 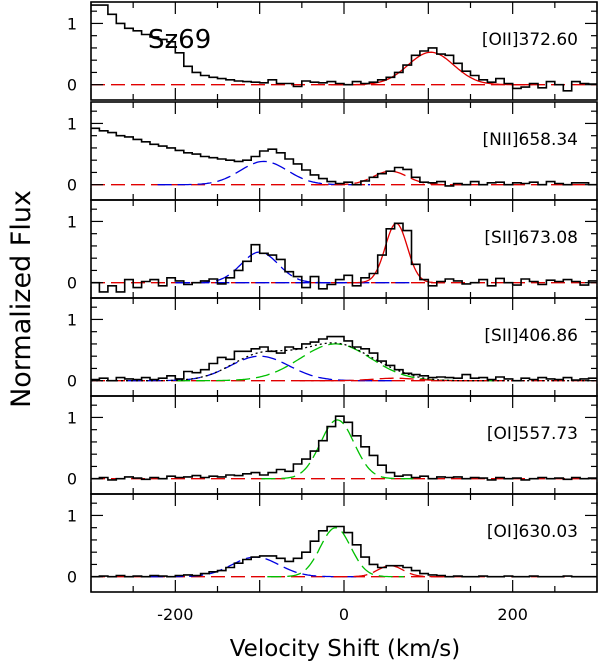 I want to click on panel-line-label: [OII]372.60, so click(x=530, y=40).